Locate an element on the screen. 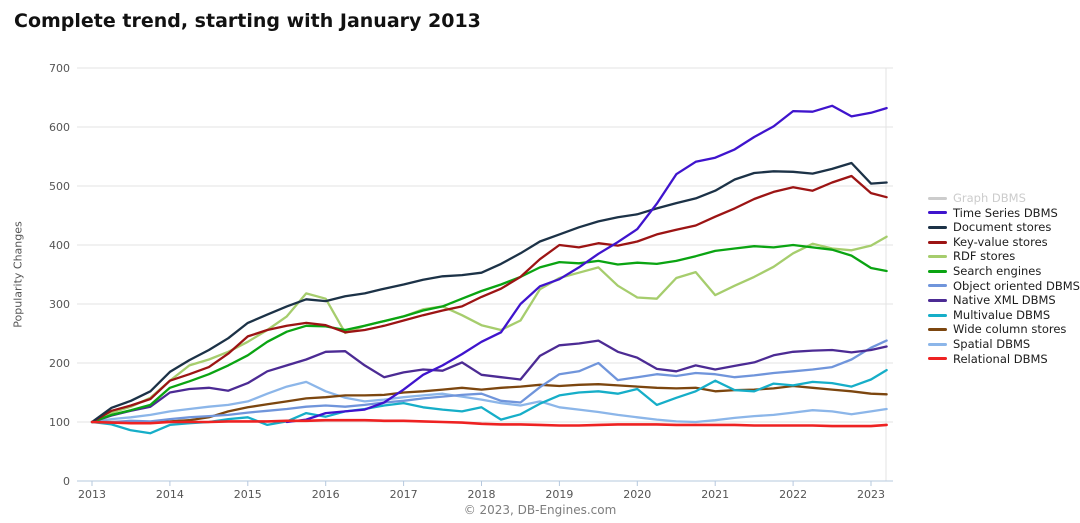 The height and width of the screenshot is (523, 1080). legend-label: Native XML DBMS is located at coordinates (1004, 300).